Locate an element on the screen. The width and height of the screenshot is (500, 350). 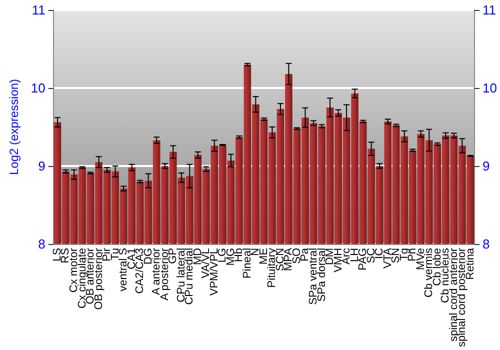
y-tick-label: 9 is located at coordinates (42, 166).